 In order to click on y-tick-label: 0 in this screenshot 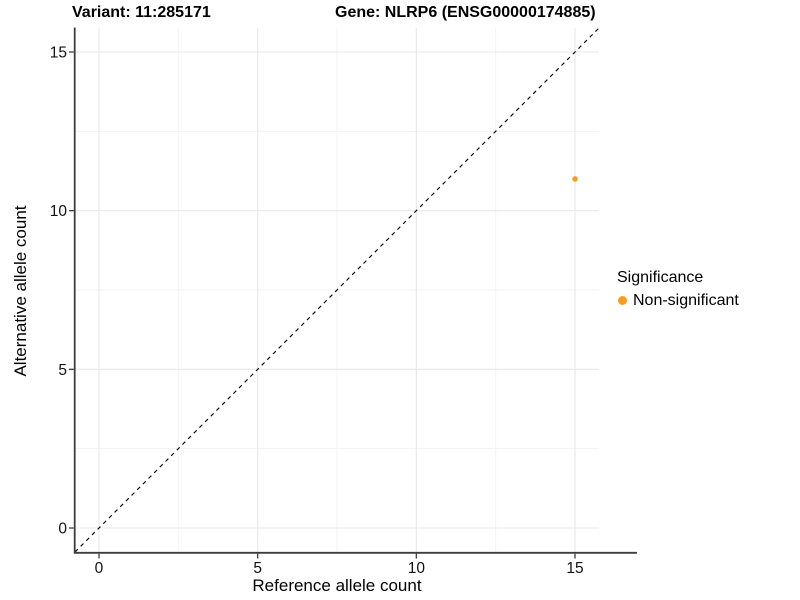, I will do `click(62, 529)`.